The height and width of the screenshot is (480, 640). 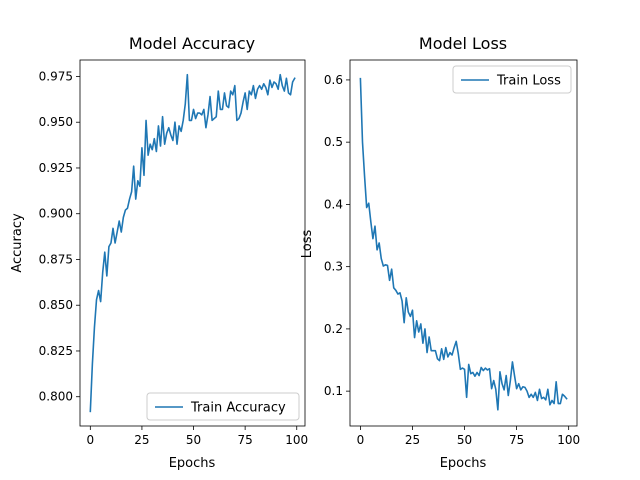 What do you see at coordinates (56, 305) in the screenshot?
I see `accuracy-y-tick-label: 0.850` at bounding box center [56, 305].